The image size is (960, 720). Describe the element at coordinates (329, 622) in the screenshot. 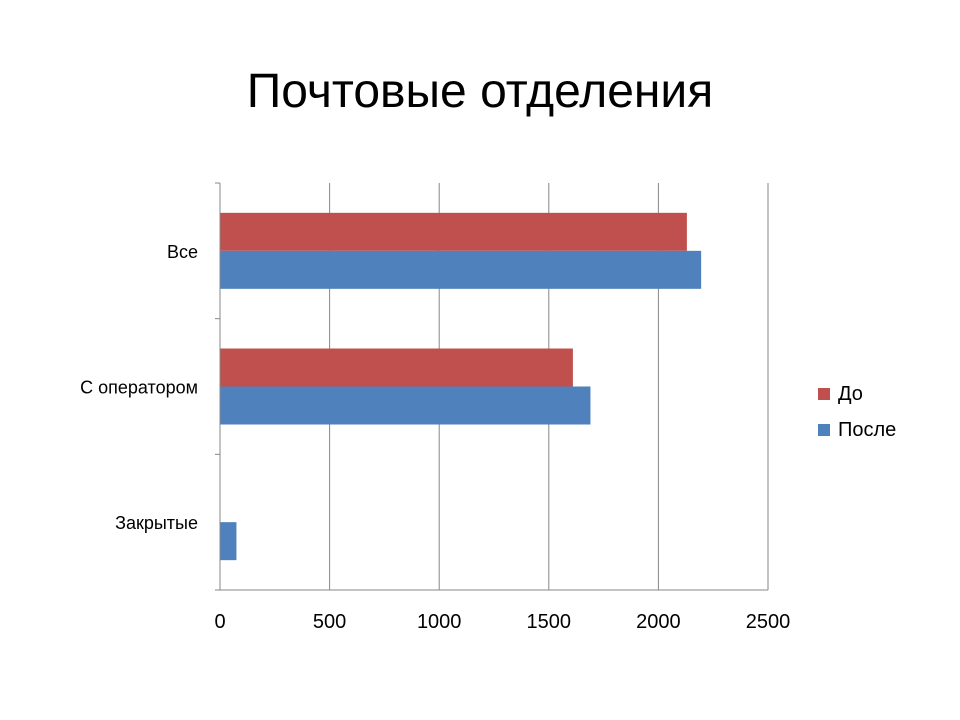

I see `x-tick-label-500: 500` at that location.